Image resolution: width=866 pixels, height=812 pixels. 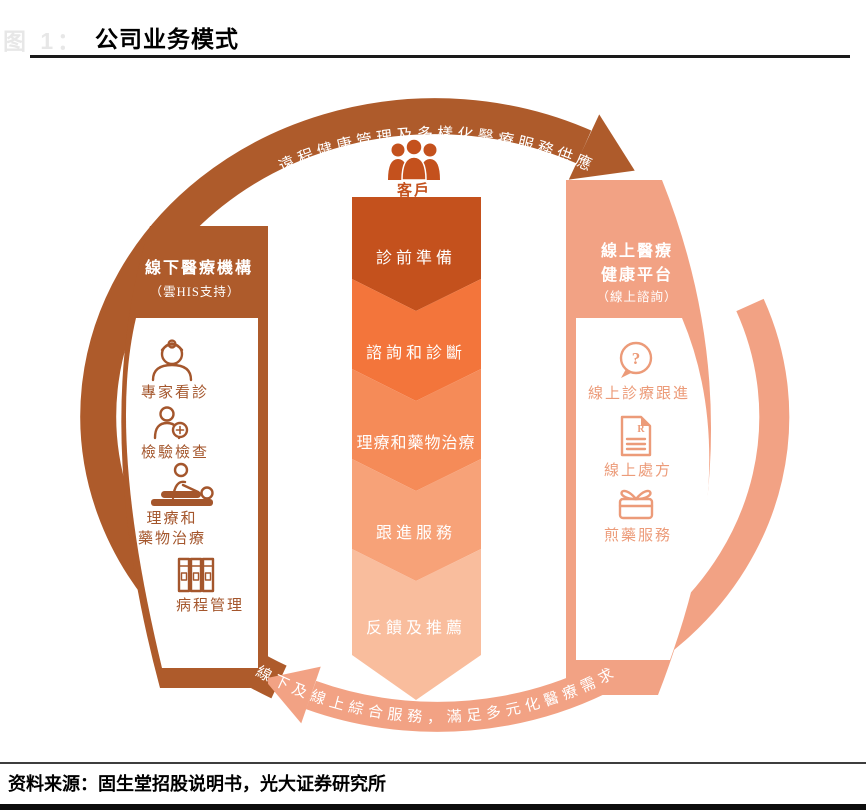 What do you see at coordinates (637, 274) in the screenshot?
I see `right-panel-title-line2: 健康平台` at bounding box center [637, 274].